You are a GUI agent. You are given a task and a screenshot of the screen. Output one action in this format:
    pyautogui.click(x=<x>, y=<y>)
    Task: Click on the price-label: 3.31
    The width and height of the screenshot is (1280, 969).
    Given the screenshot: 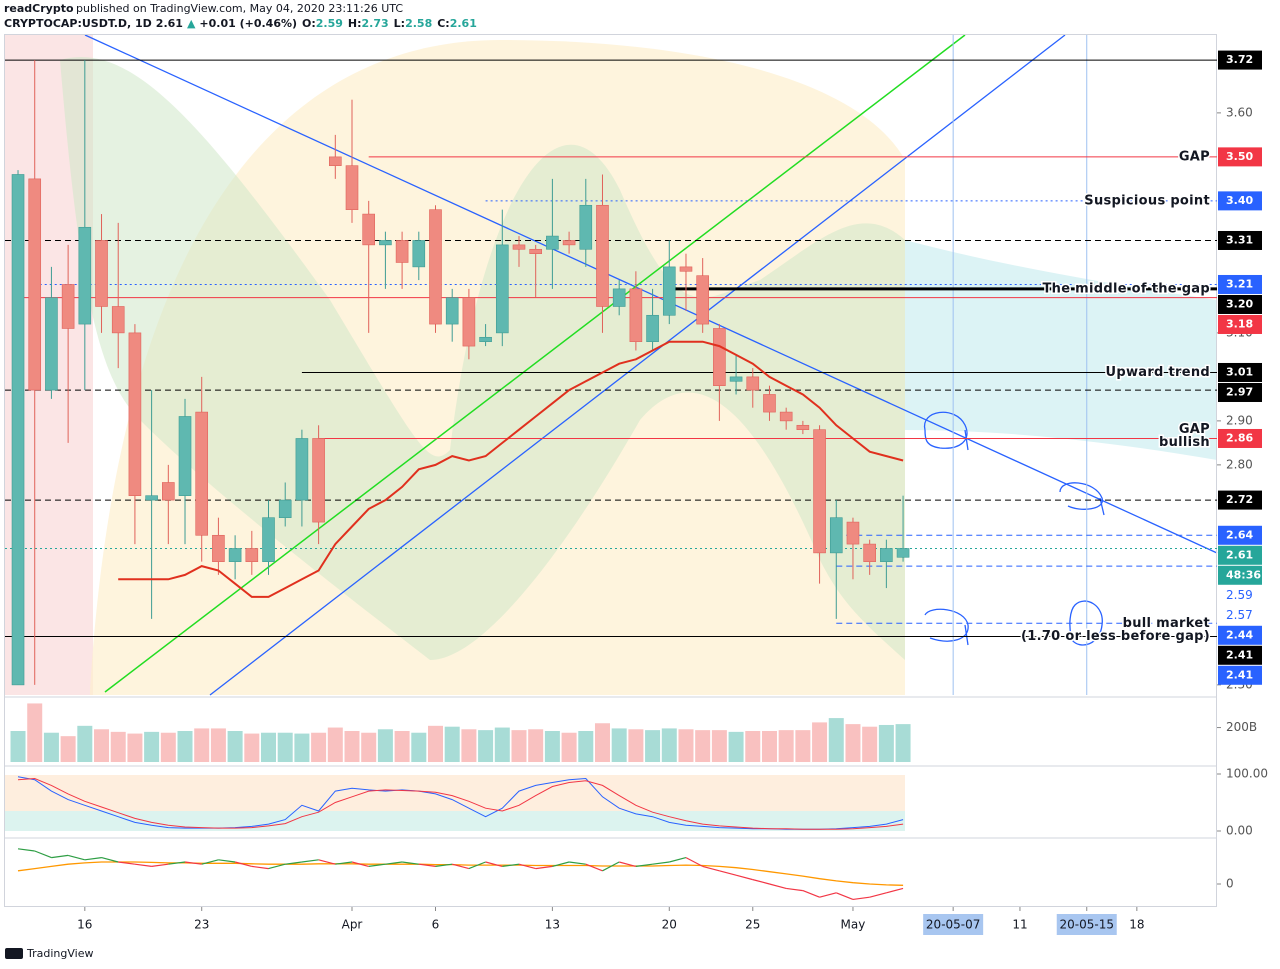 What is the action you would take?
    pyautogui.click(x=1239, y=239)
    